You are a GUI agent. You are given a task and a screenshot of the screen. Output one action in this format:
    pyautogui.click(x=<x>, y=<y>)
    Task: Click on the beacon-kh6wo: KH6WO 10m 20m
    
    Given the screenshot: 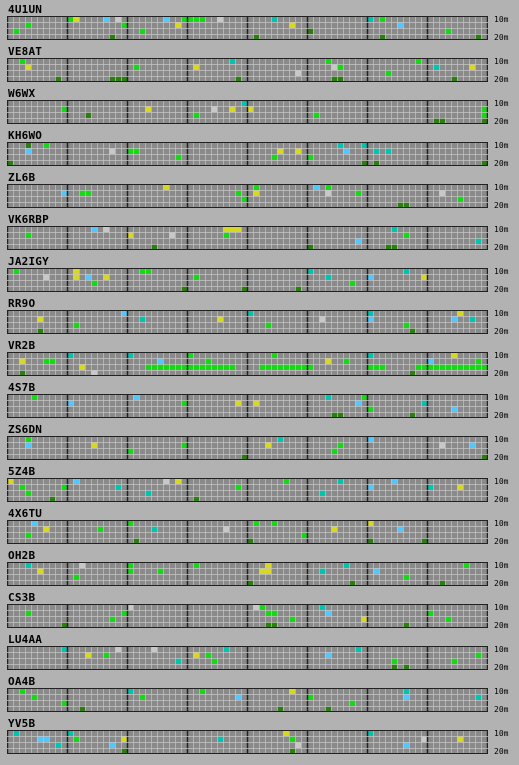 What is the action you would take?
    pyautogui.click(x=259, y=147)
    